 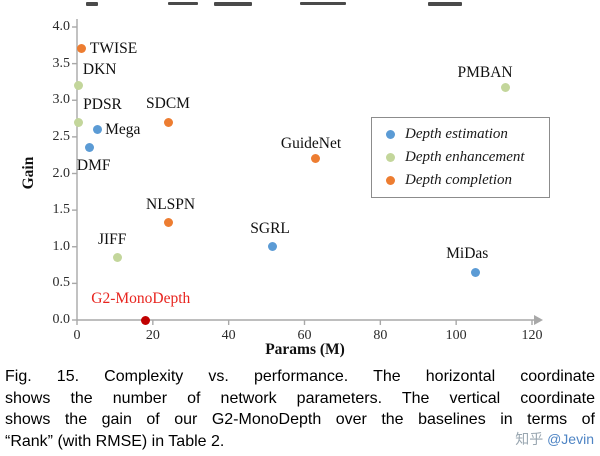 I want to click on data-point-g2-monodepth, so click(x=145, y=320).